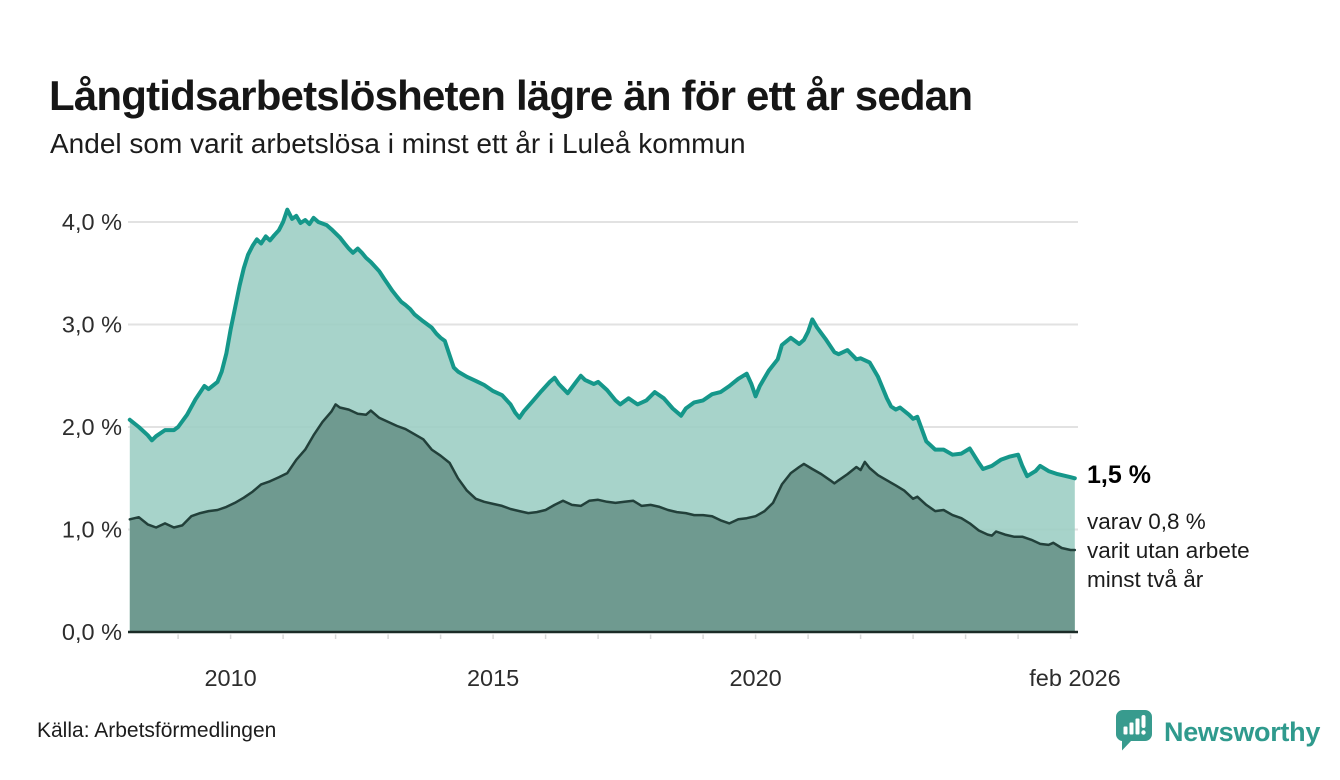 The height and width of the screenshot is (780, 1340). What do you see at coordinates (602, 477) in the screenshot?
I see `line-minst-tva-ar` at bounding box center [602, 477].